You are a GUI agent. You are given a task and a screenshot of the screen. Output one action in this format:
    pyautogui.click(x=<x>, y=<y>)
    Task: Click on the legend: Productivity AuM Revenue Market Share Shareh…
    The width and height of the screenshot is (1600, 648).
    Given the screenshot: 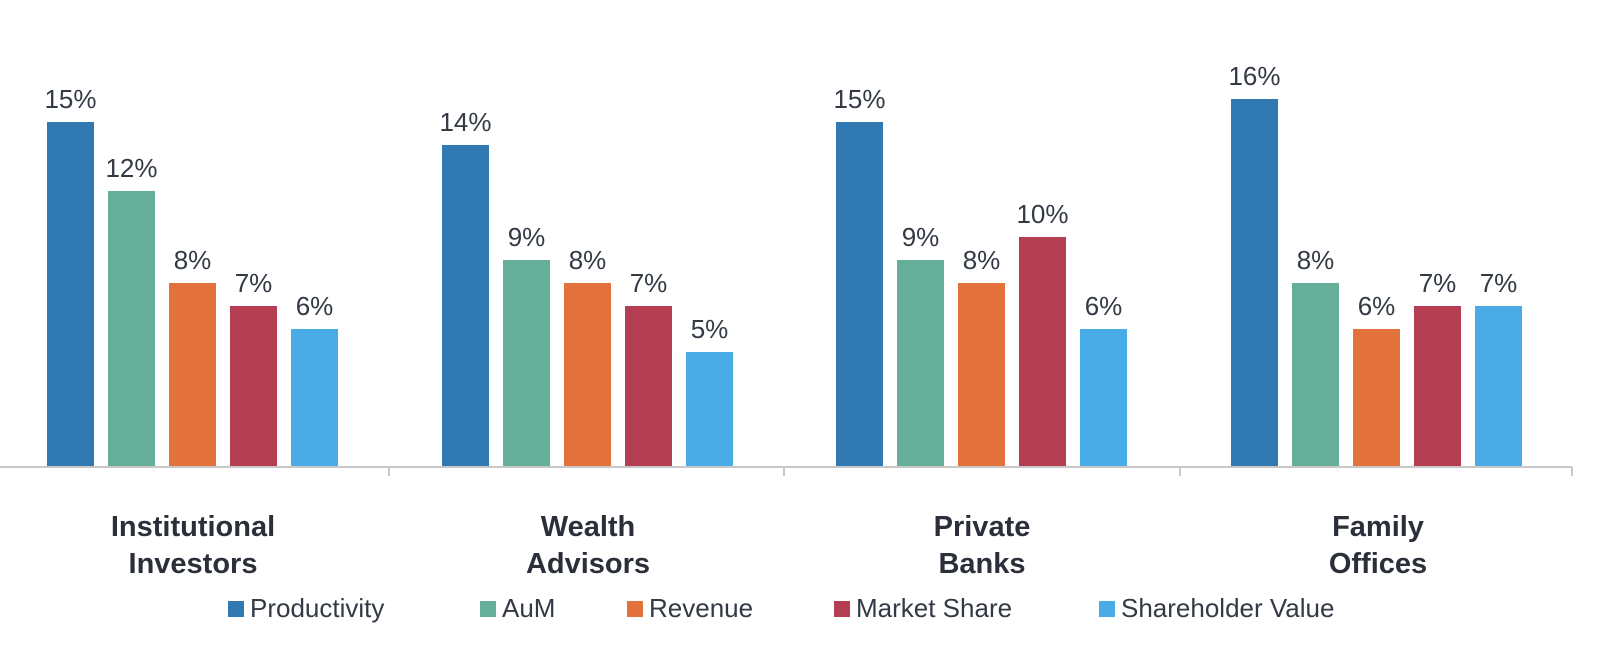 What is the action you would take?
    pyautogui.click(x=781, y=608)
    